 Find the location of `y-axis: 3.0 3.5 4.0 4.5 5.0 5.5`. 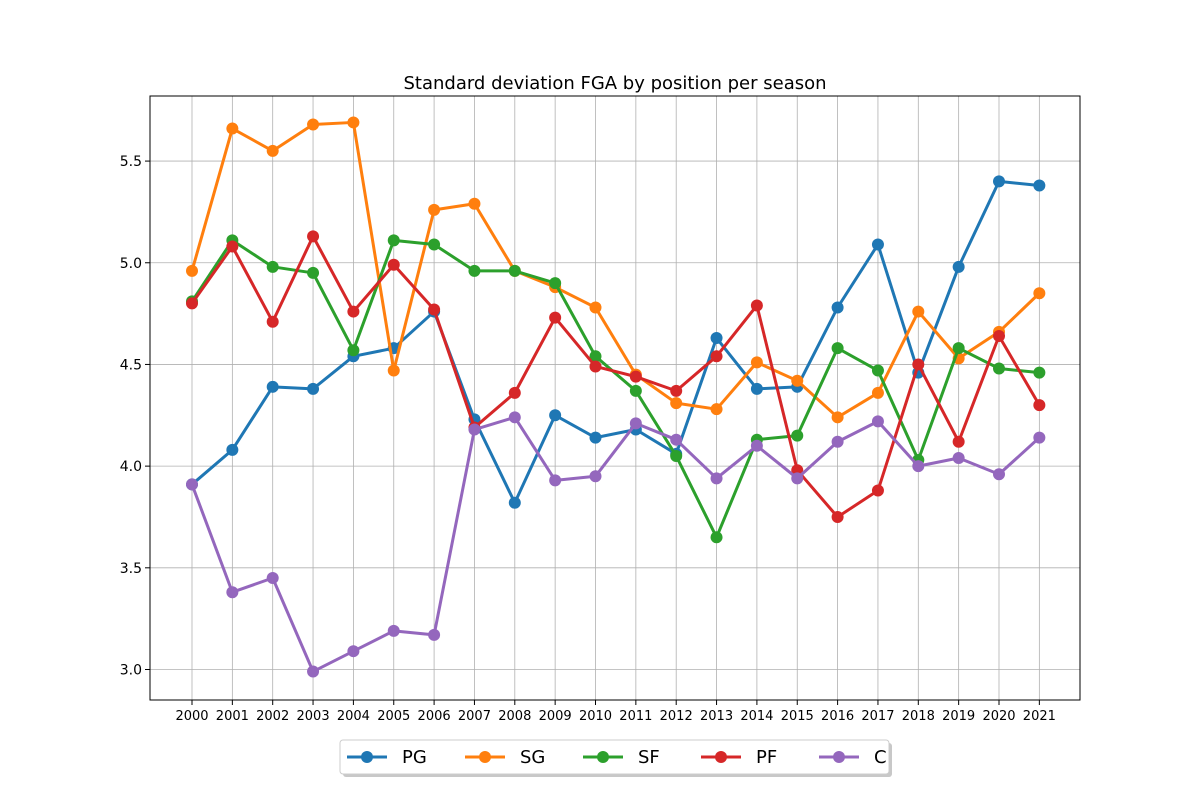

y-axis: 3.0 3.5 4.0 4.5 5.0 5.5 is located at coordinates (135, 416).